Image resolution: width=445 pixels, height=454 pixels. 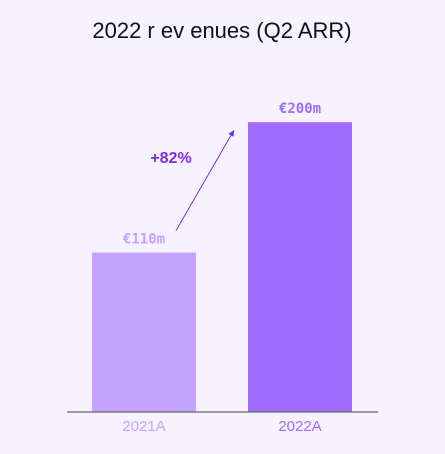 What do you see at coordinates (144, 240) in the screenshot?
I see `value-label-2021A: €110m` at bounding box center [144, 240].